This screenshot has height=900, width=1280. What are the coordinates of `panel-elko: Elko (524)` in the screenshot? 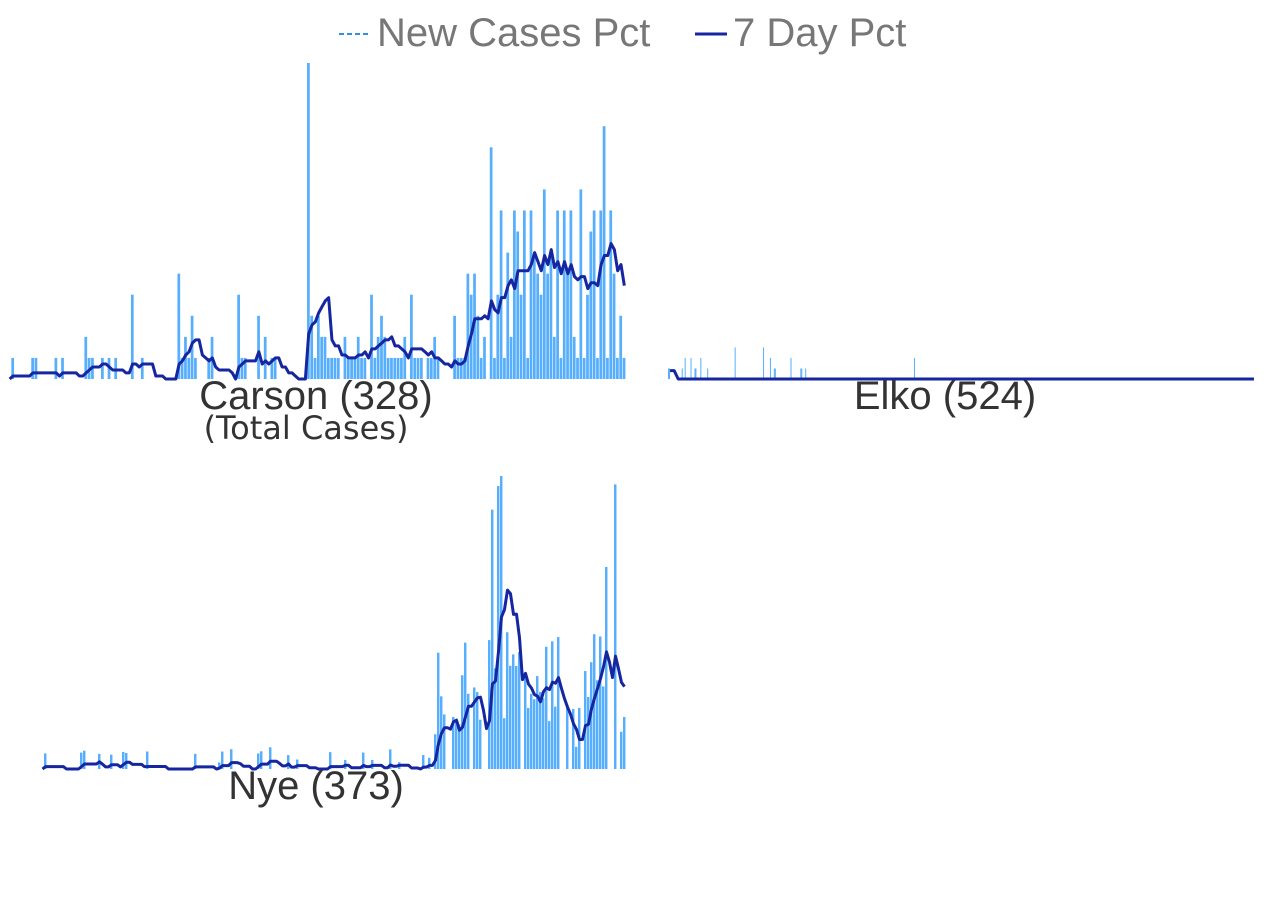 It's located at (961, 382).